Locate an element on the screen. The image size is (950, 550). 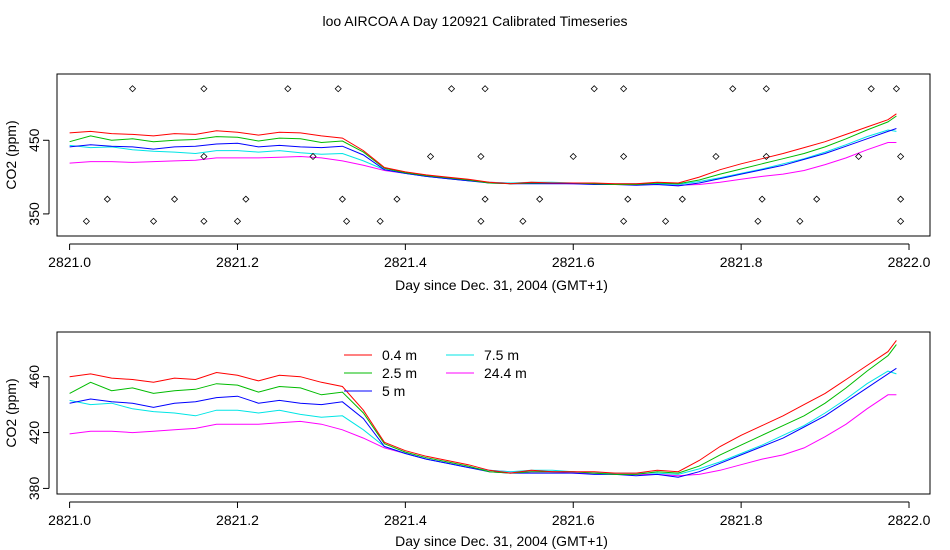
legend-label: 0.4 m is located at coordinates (399, 355).